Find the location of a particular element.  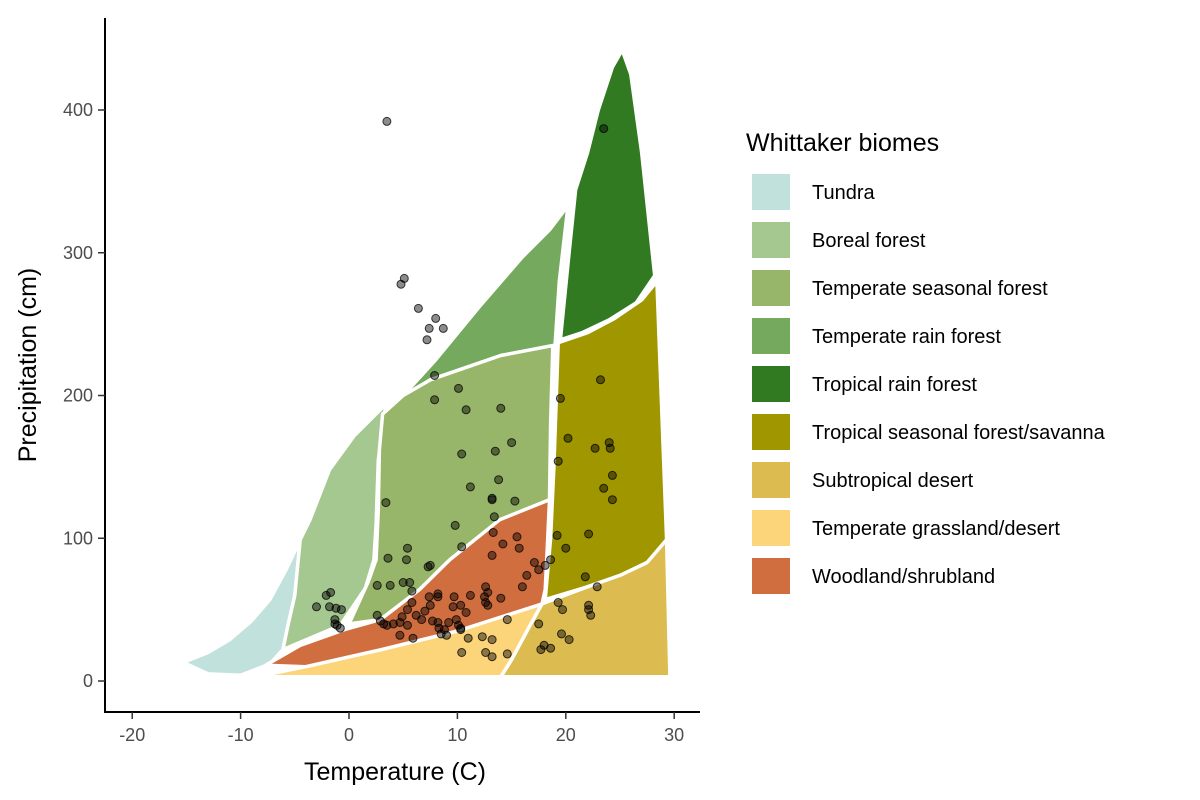

x-tick-label: 30 is located at coordinates (674, 735).